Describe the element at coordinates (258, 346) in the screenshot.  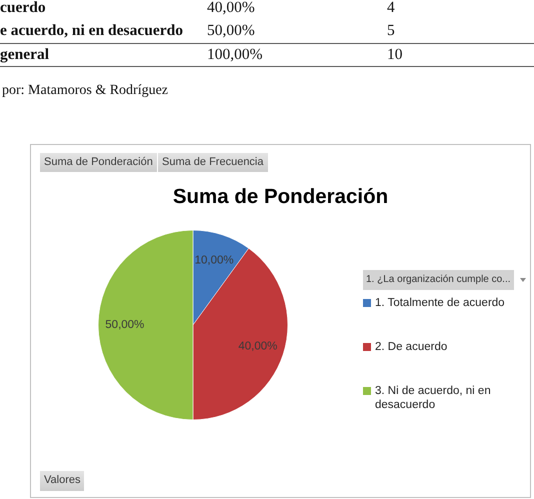
I see `data-label: 40,00%` at that location.